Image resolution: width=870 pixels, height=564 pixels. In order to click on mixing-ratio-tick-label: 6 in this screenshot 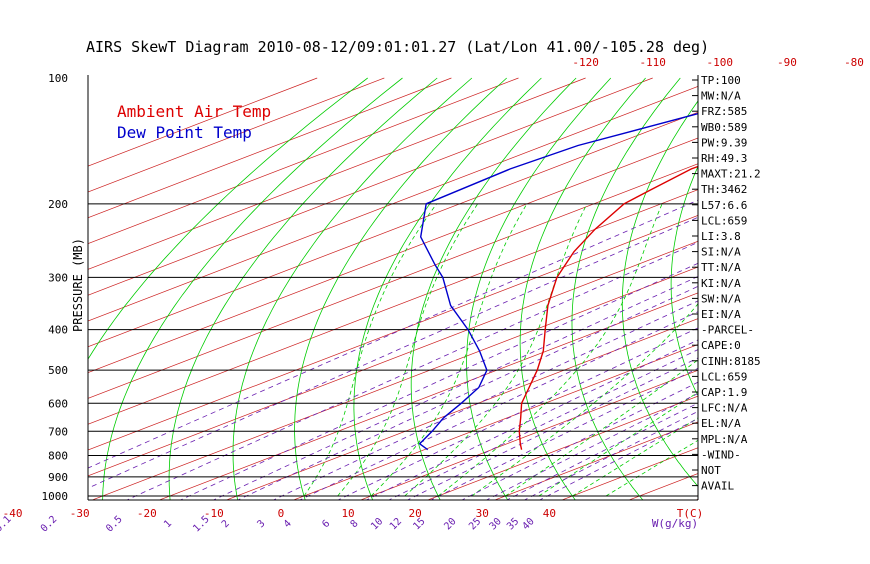, I will do `click(326, 524)`.